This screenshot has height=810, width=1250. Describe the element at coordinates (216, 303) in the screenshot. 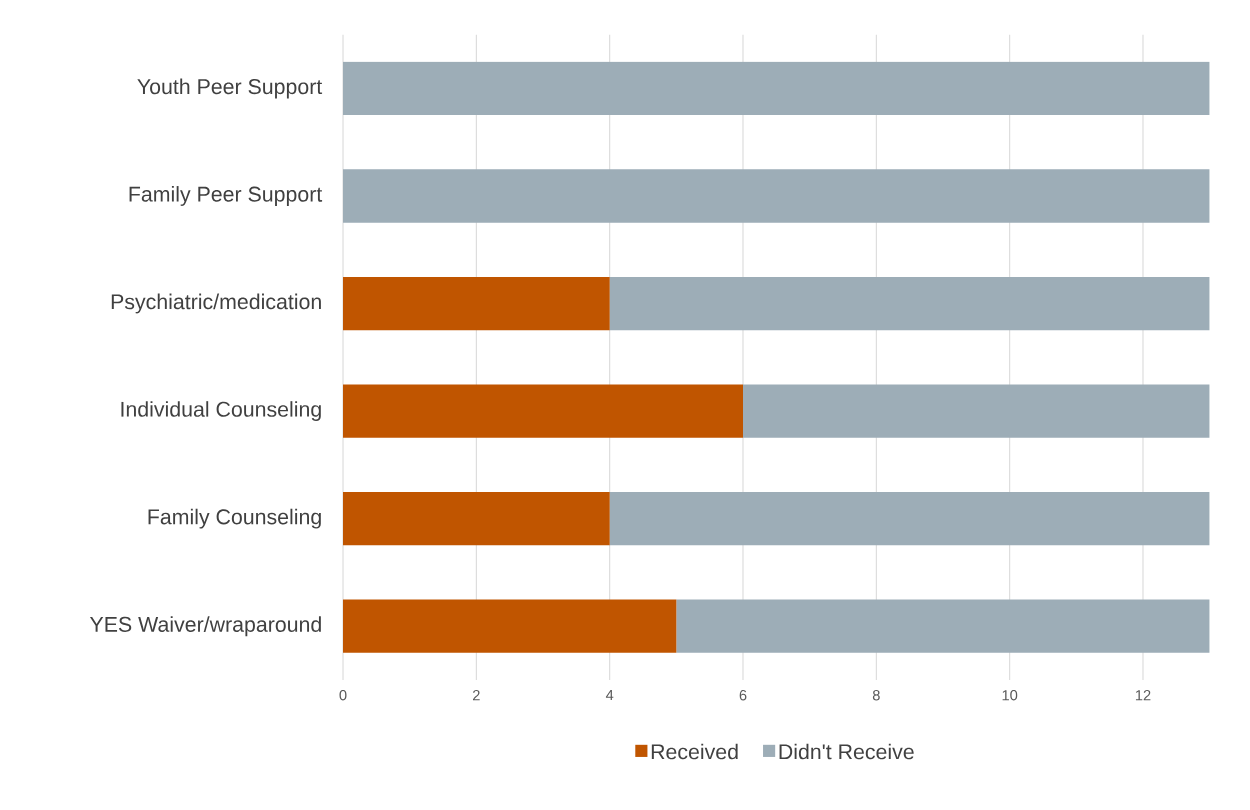

I see `y-tick-label: Psychiatric/medication` at that location.